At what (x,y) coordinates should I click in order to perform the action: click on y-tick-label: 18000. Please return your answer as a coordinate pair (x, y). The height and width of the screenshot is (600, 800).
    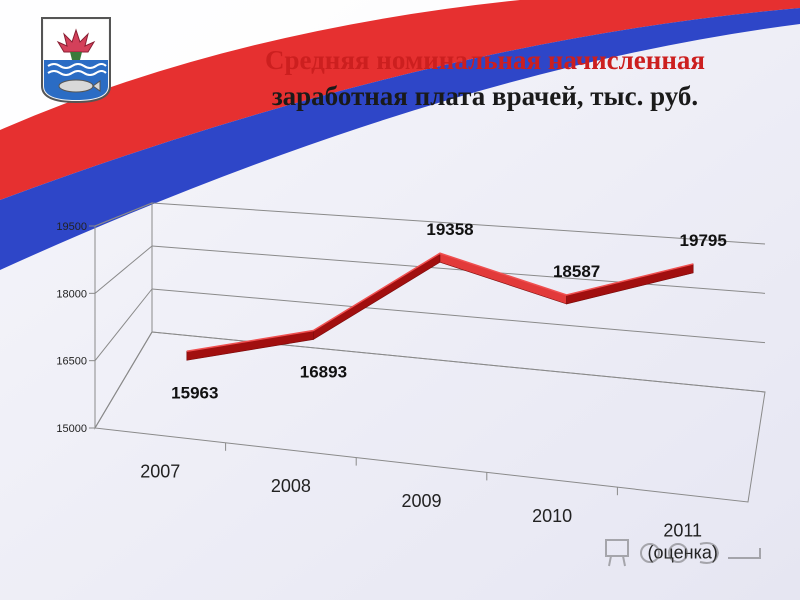
    Looking at the image, I should click on (71, 294).